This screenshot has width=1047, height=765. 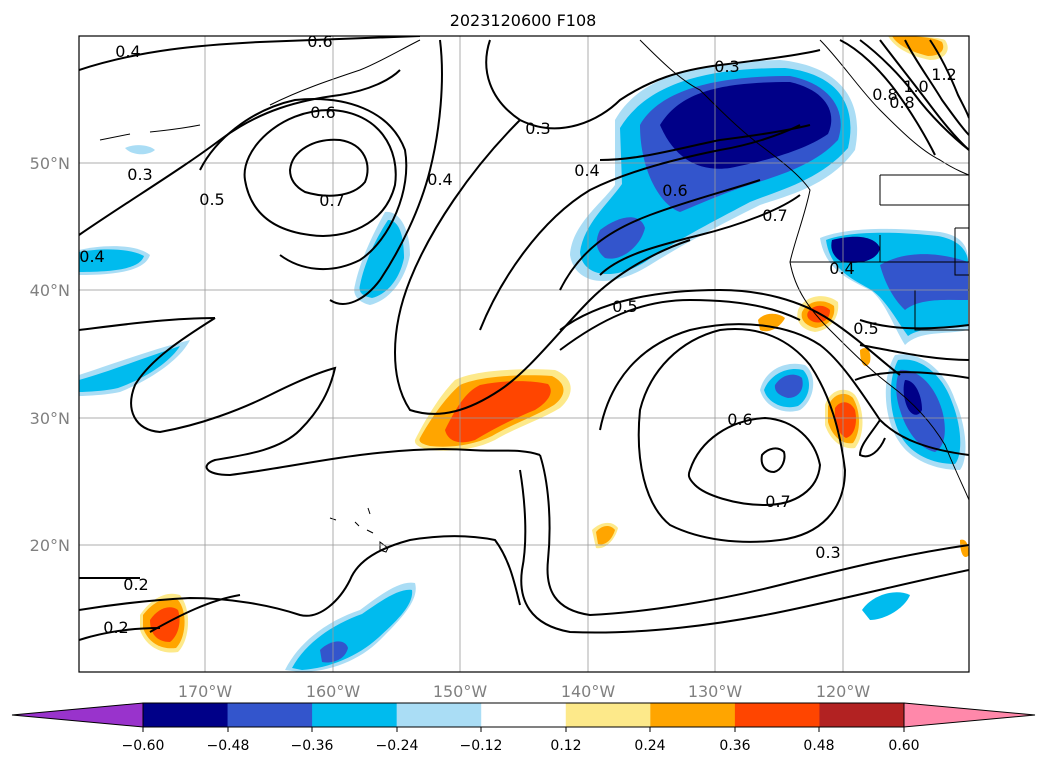 I want to click on colorbar-tick-label: 0.36, so click(x=734, y=746).